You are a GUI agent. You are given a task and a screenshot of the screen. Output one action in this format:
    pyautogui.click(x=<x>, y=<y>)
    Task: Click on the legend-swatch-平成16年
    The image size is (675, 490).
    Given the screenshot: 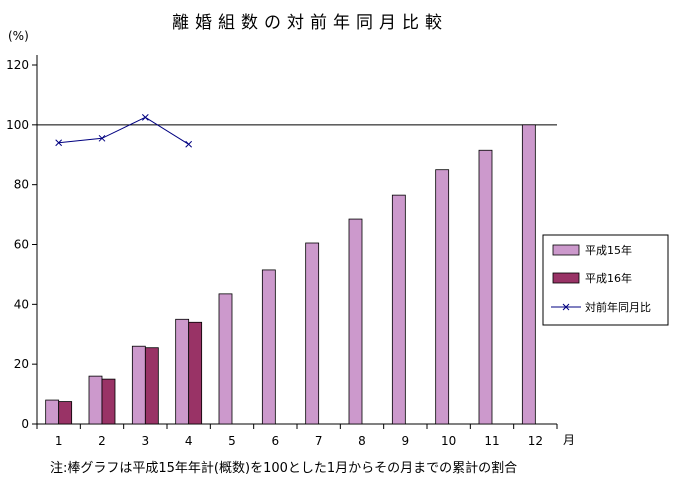 What is the action you would take?
    pyautogui.click(x=566, y=278)
    